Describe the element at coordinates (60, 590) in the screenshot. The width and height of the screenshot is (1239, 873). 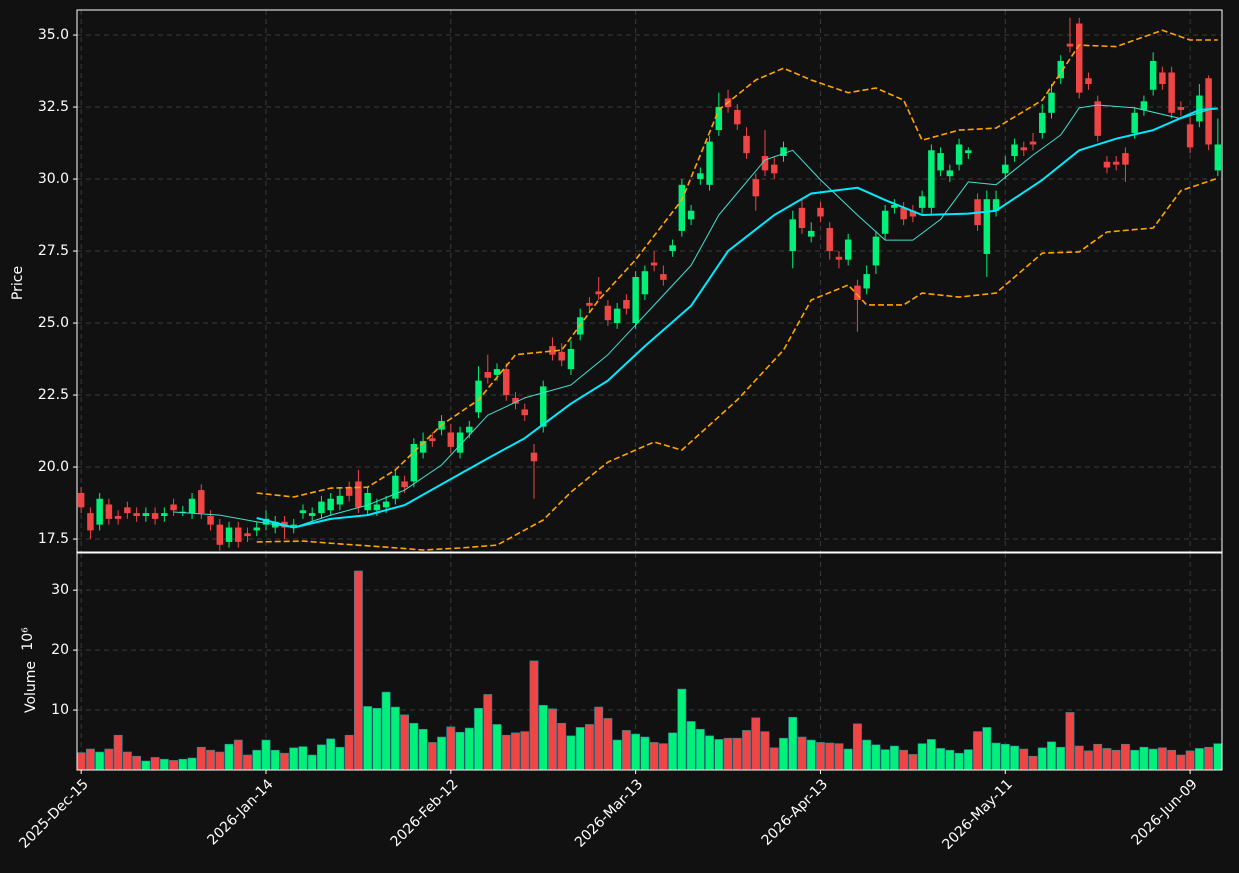
I see `y-tick-label: 30` at that location.